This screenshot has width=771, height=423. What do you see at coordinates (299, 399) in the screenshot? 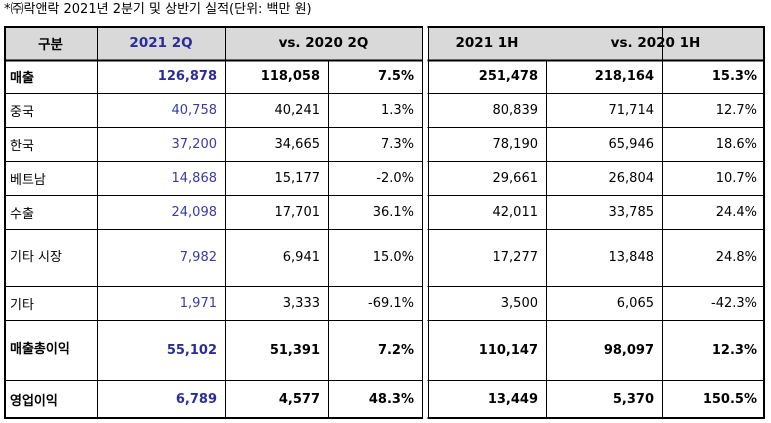
I see `cell-2020-2q: 4,577` at bounding box center [299, 399].